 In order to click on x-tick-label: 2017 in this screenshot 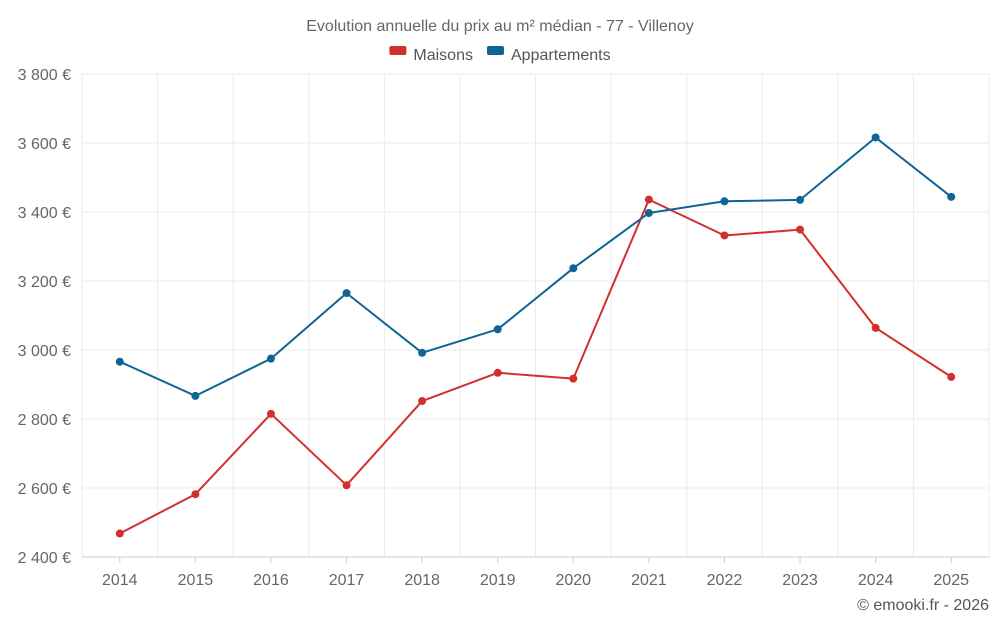, I will do `click(347, 580)`.